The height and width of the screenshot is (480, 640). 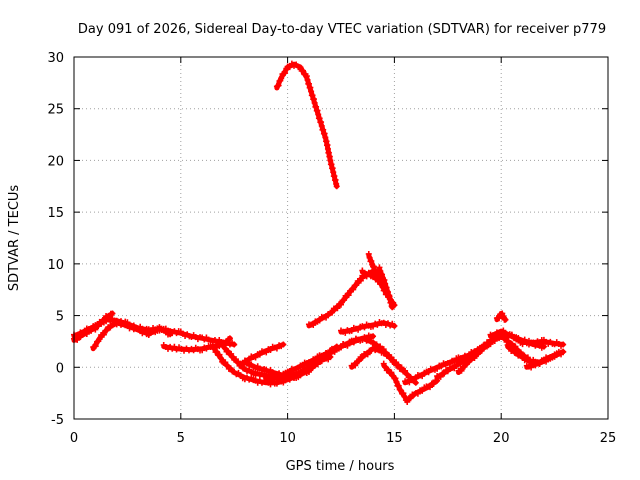 What do you see at coordinates (57, 420) in the screenshot?
I see `y-tick-label: -5` at bounding box center [57, 420].